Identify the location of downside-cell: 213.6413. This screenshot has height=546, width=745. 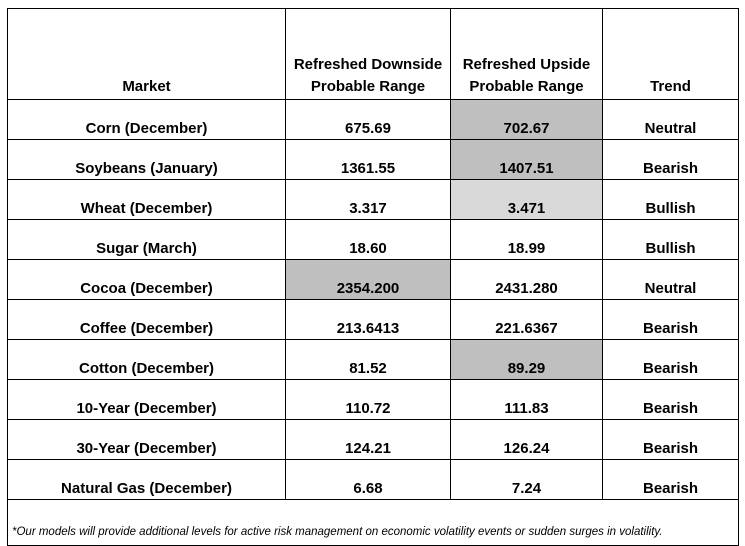
(368, 319).